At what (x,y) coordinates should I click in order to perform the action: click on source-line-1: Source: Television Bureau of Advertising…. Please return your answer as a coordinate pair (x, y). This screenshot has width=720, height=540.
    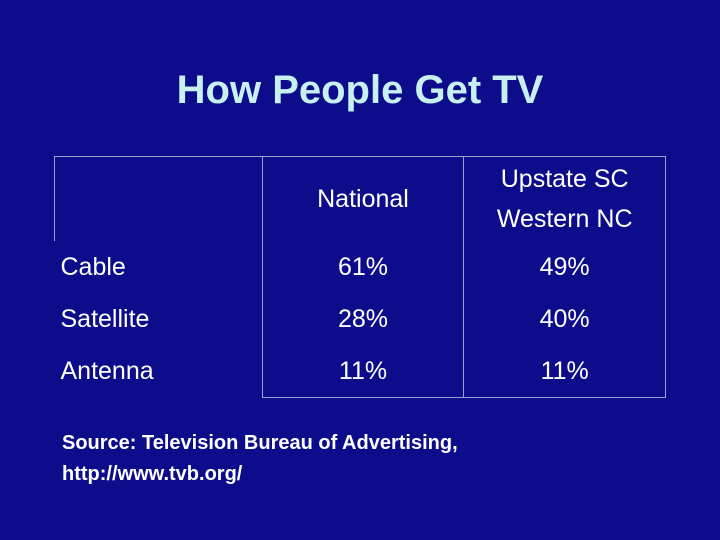
    Looking at the image, I should click on (260, 443).